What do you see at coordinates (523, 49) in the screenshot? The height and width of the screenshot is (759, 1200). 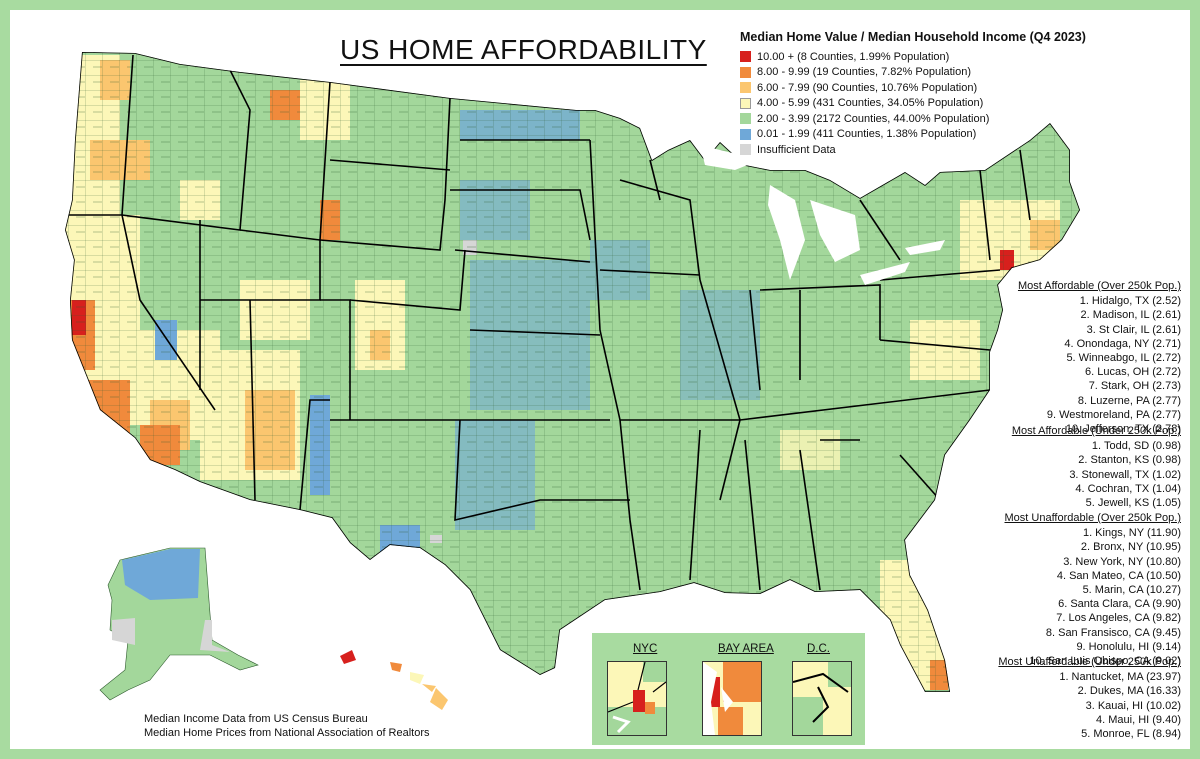 I see `page-title: US HOME AFFORDABILITY` at bounding box center [523, 49].